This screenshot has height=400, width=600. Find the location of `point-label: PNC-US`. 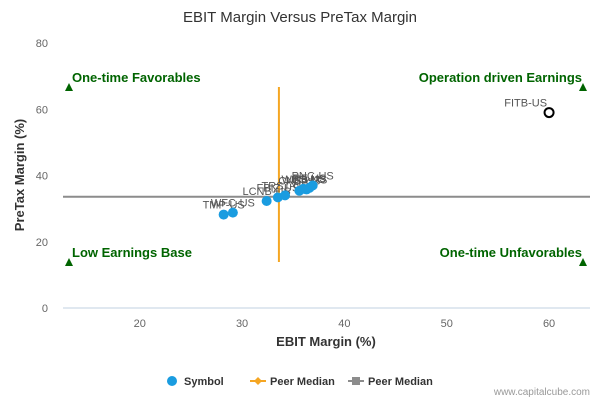

point-label: PNC-US is located at coordinates (313, 176).